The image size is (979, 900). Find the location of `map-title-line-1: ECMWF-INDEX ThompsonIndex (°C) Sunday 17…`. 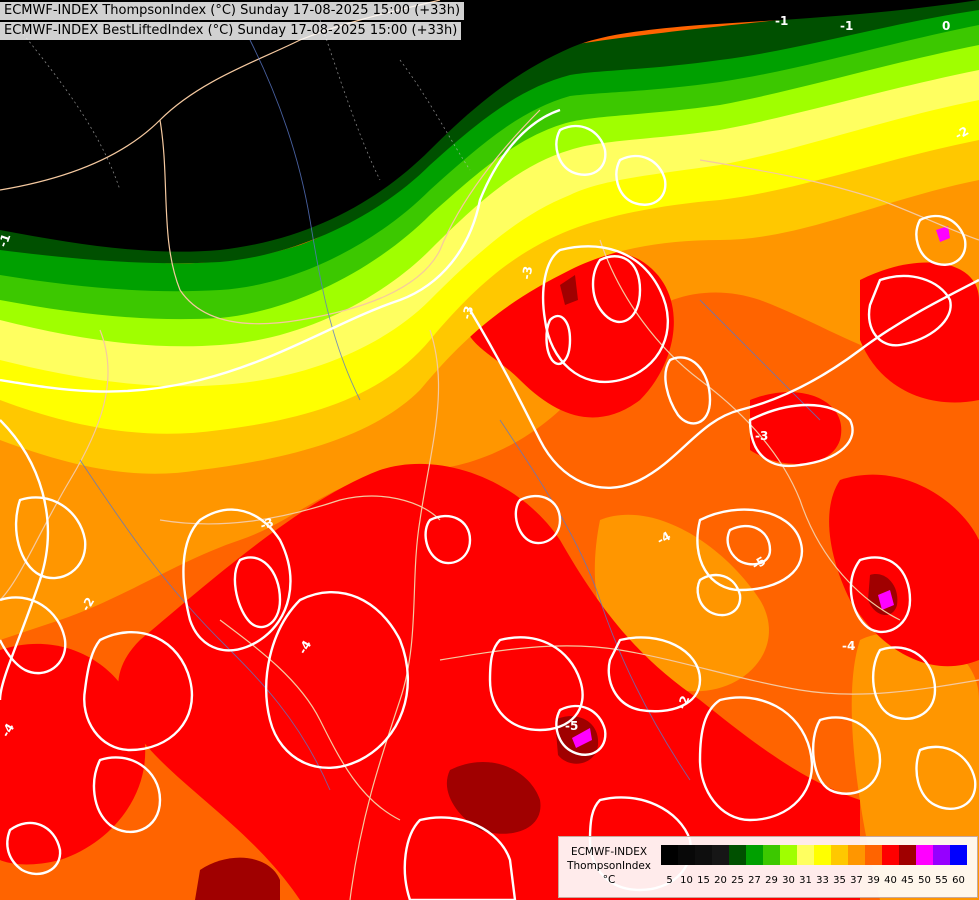

map-title-line-1: ECMWF-INDEX ThompsonIndex (°C) Sunday 17… is located at coordinates (232, 11).